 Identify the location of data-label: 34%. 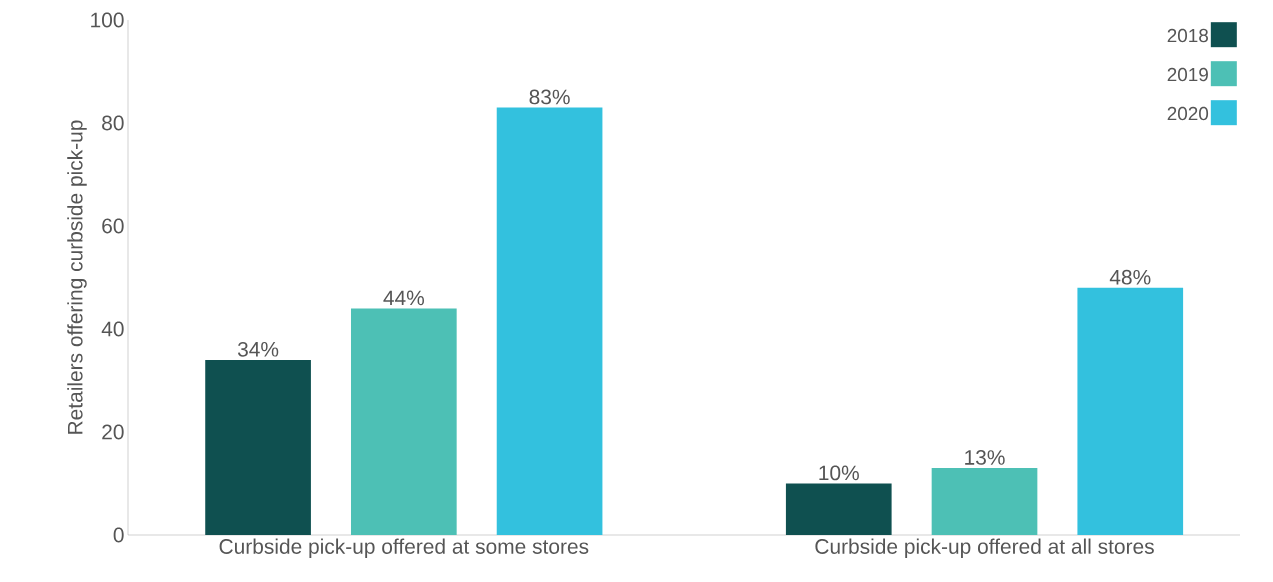
(258, 349).